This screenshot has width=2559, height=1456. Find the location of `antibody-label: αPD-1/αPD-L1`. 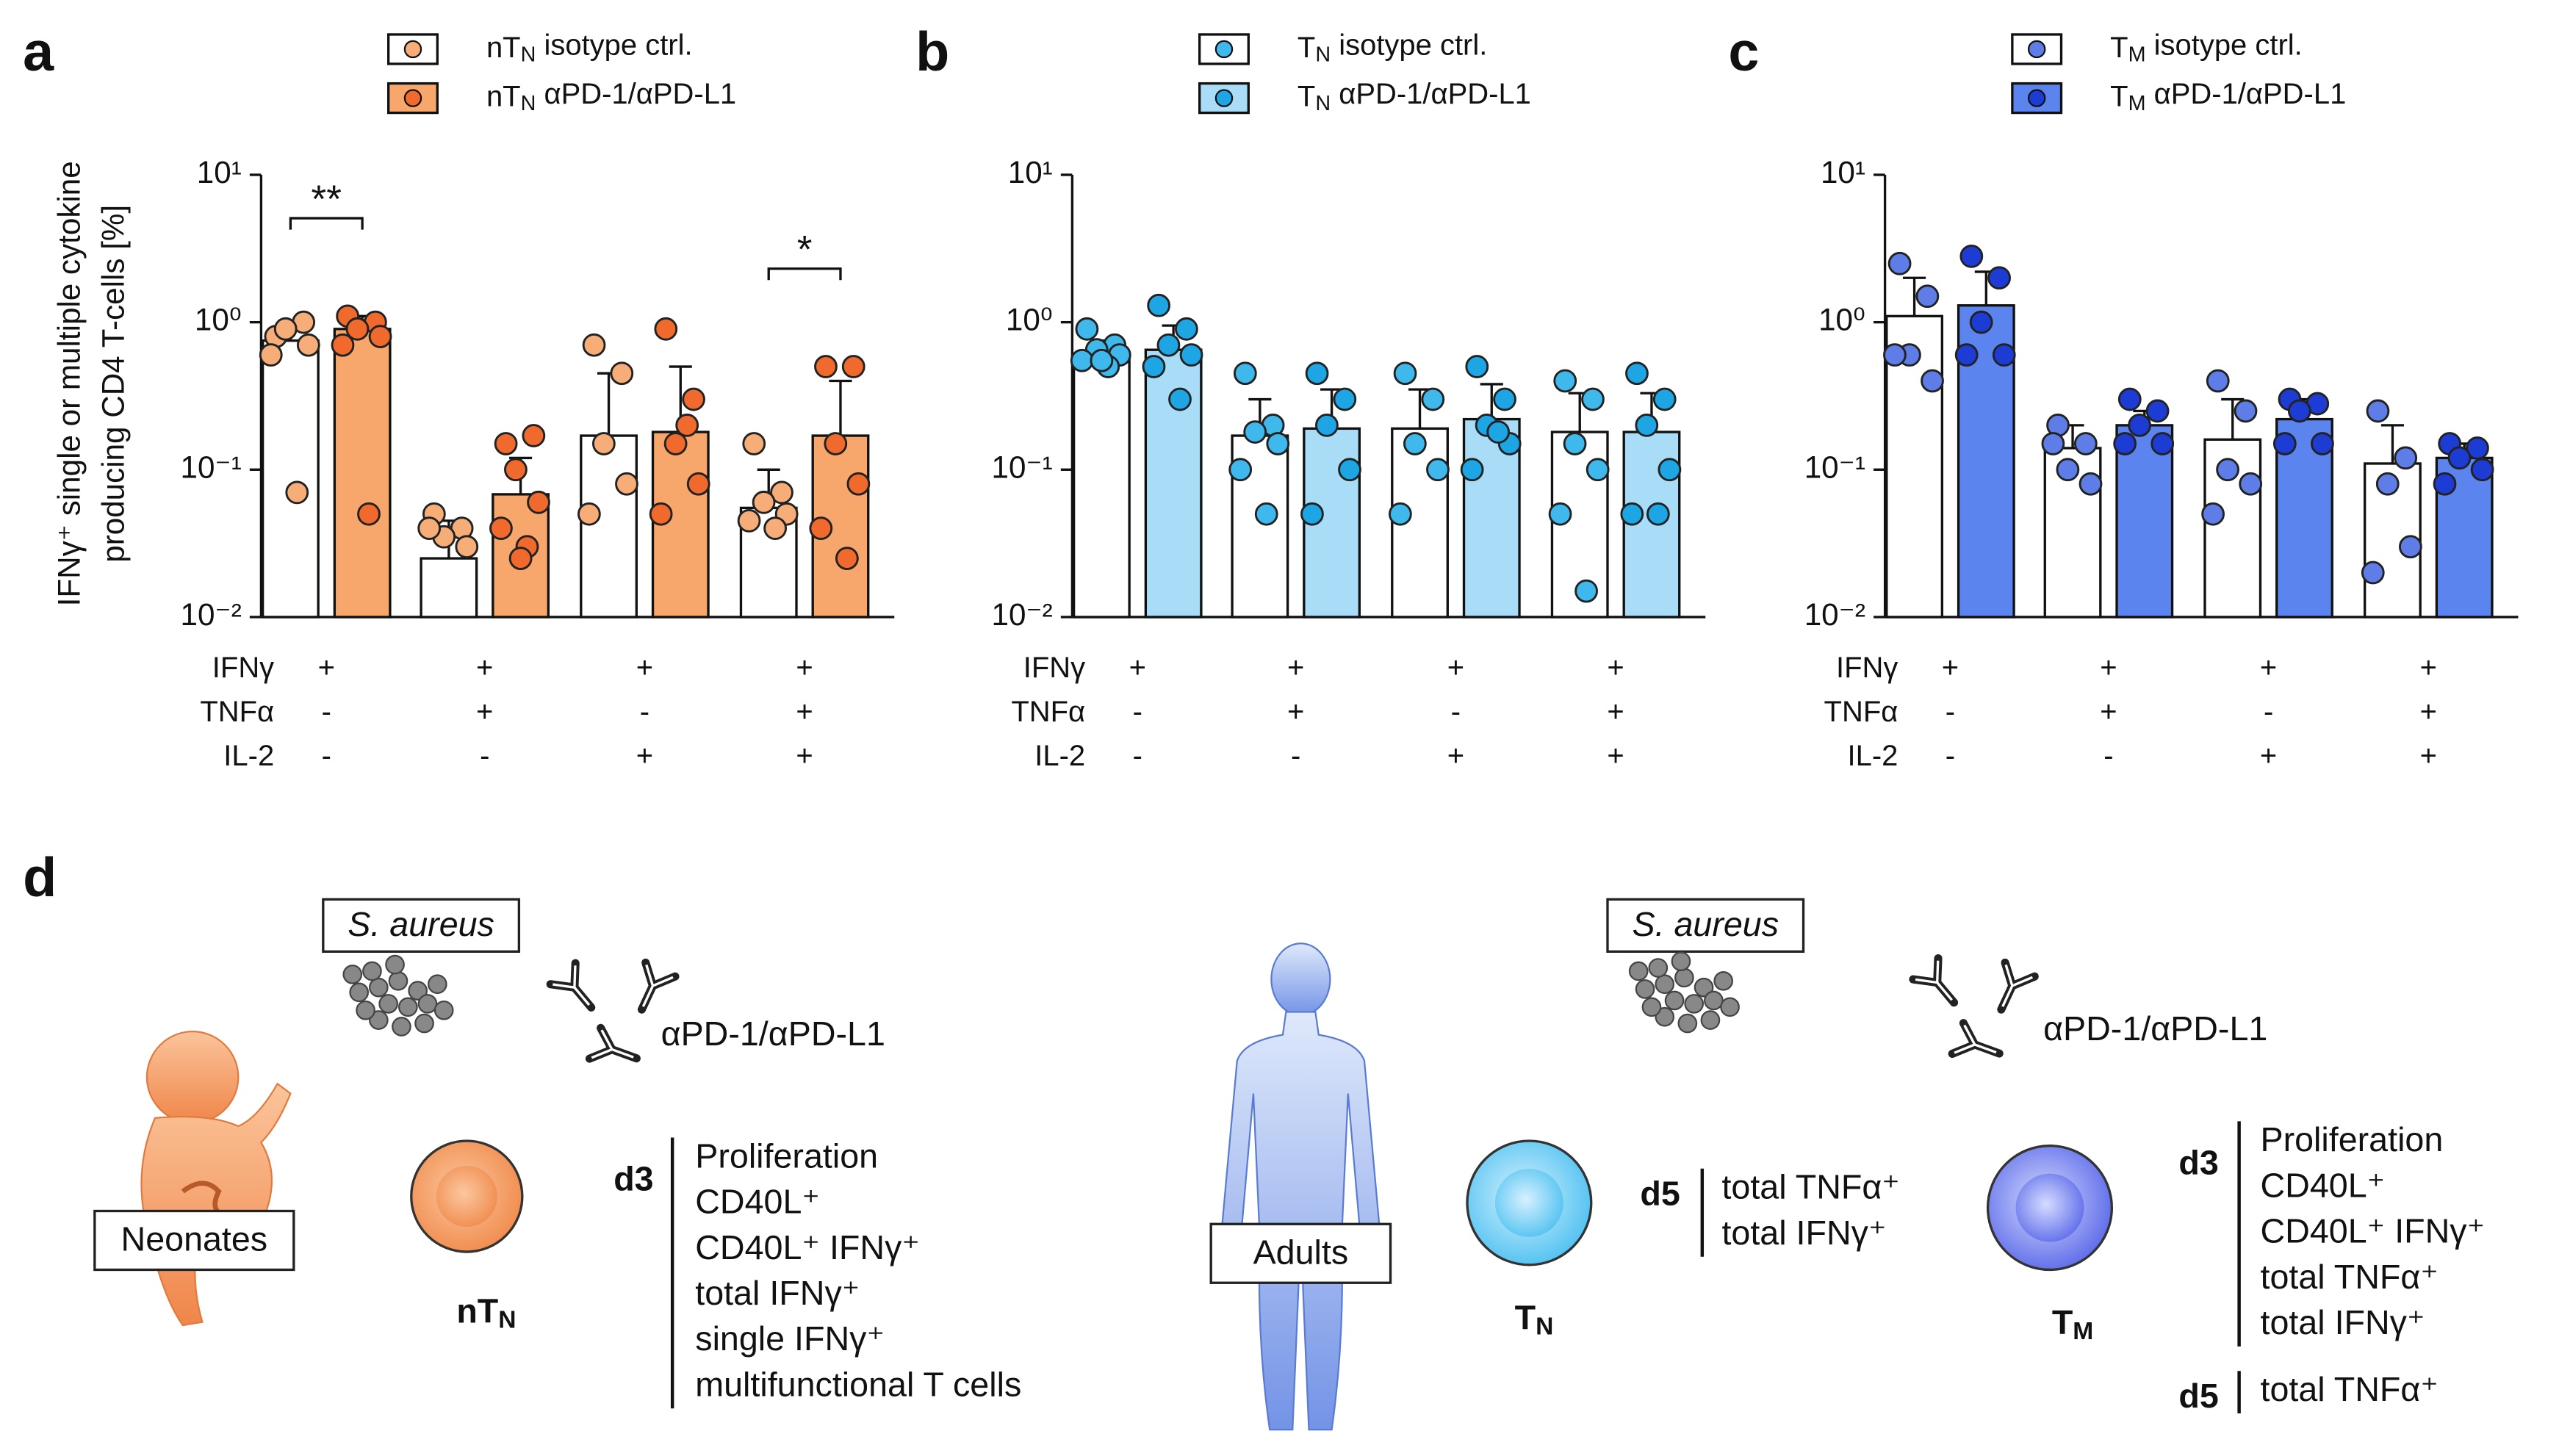

antibody-label: αPD-1/αPD-L1 is located at coordinates (773, 1033).